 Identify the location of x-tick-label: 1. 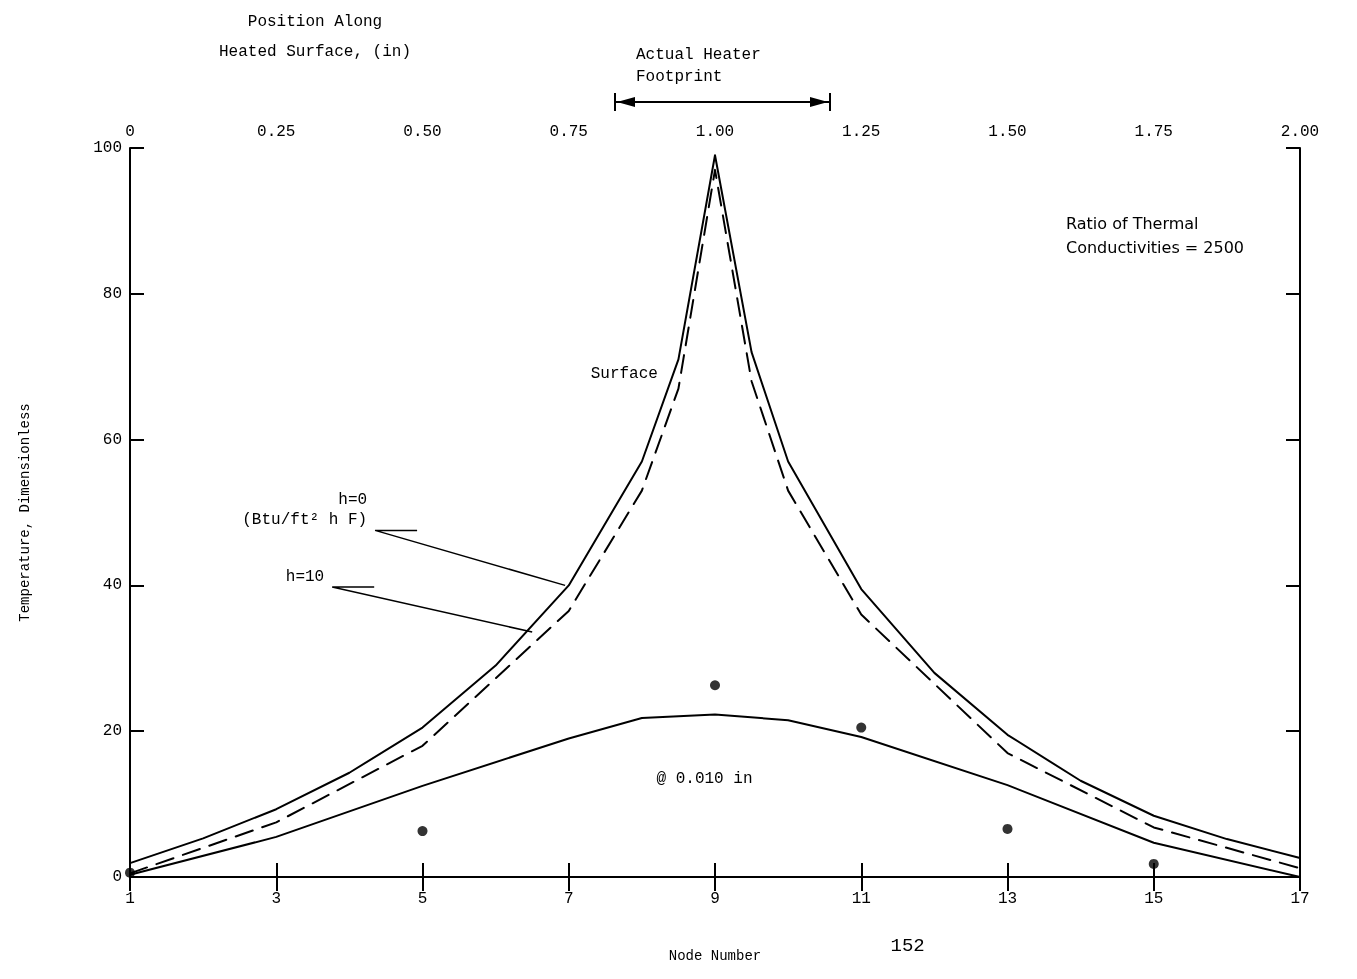
(130, 899).